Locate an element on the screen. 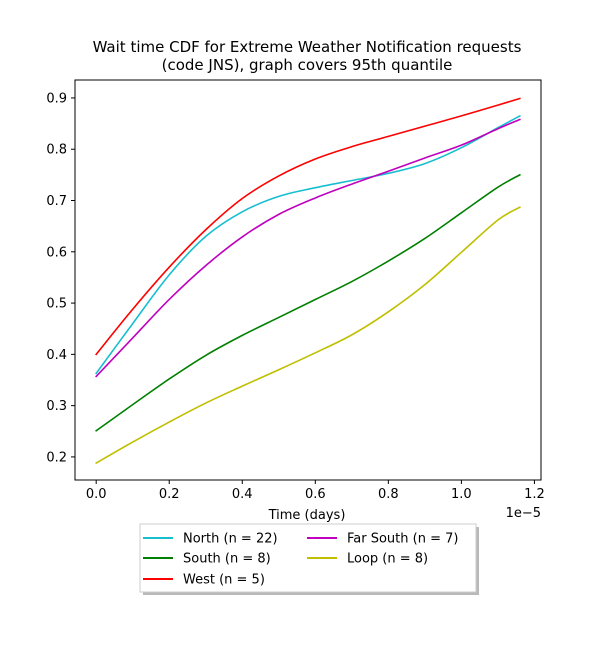  x-axis-offset-label: 1e−5 is located at coordinates (523, 513).